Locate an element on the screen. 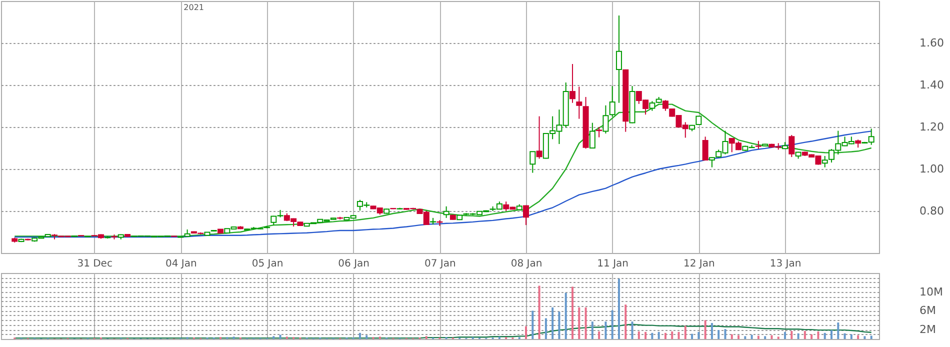 The image size is (950, 347). y-tick-label: 1.60 is located at coordinates (932, 43).